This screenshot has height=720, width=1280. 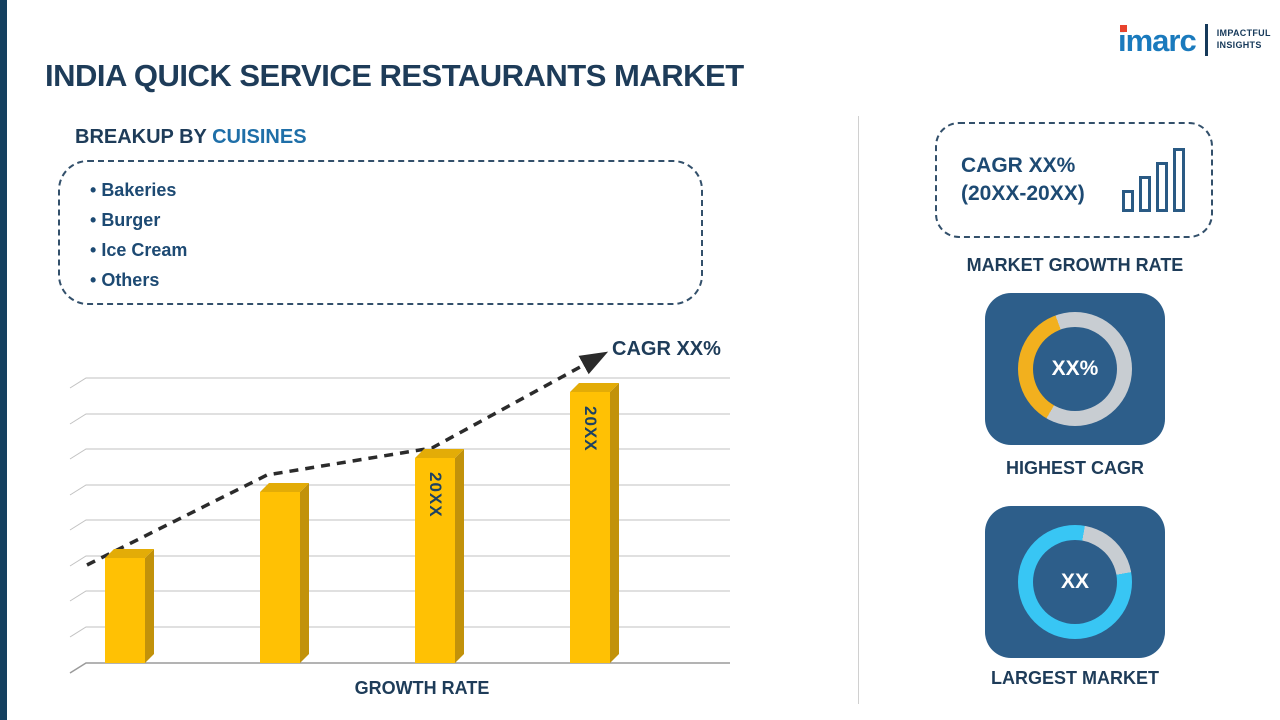 I want to click on logo-brand-text: imarc, so click(x=1157, y=40).